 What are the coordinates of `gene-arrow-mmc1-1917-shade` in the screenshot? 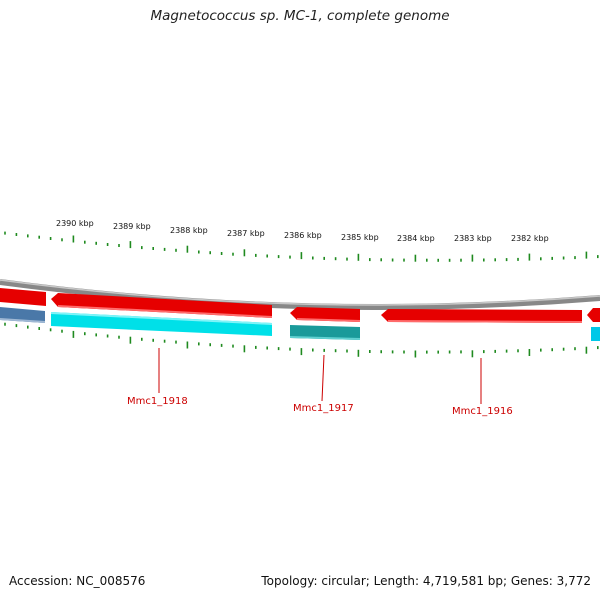 It's located at (328, 320).